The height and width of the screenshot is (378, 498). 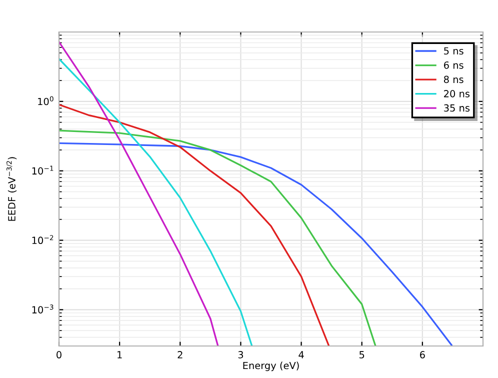 I want to click on legend-label: 20 ns, so click(x=457, y=94).